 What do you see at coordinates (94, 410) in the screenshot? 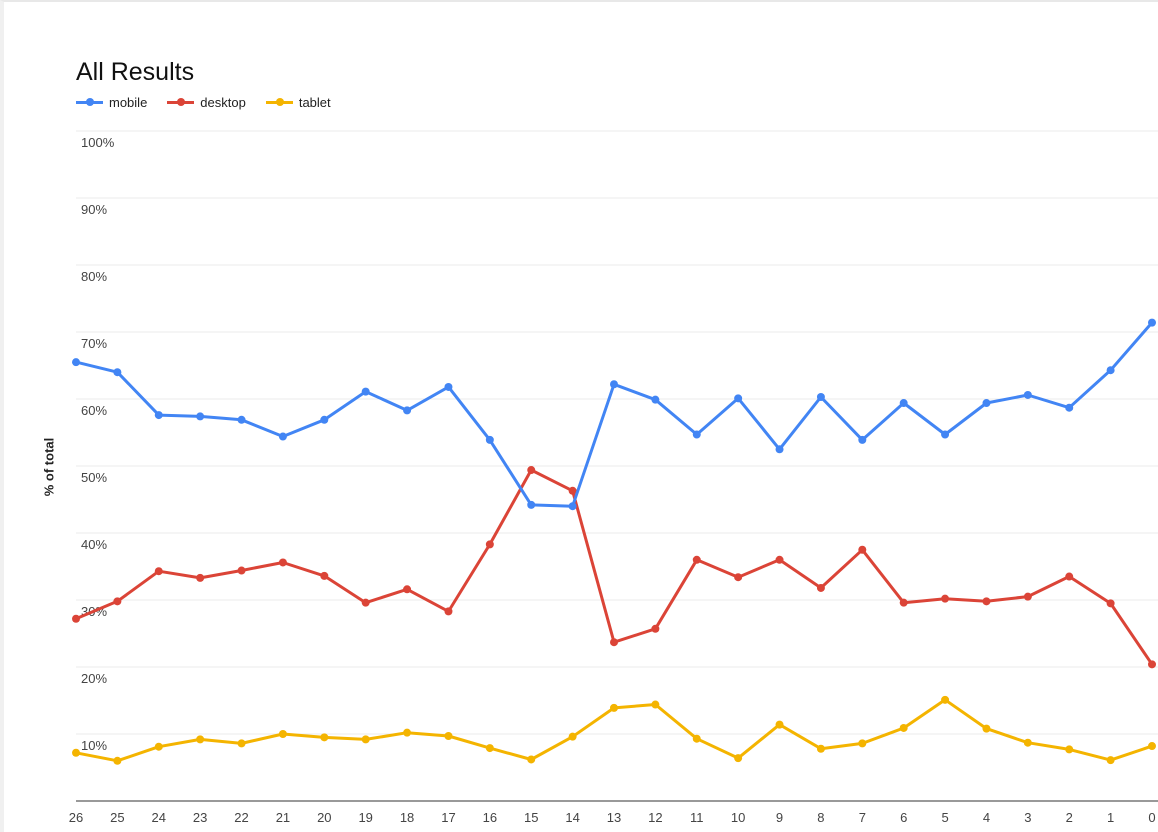
I see `y-tick-label: 60%` at bounding box center [94, 410].